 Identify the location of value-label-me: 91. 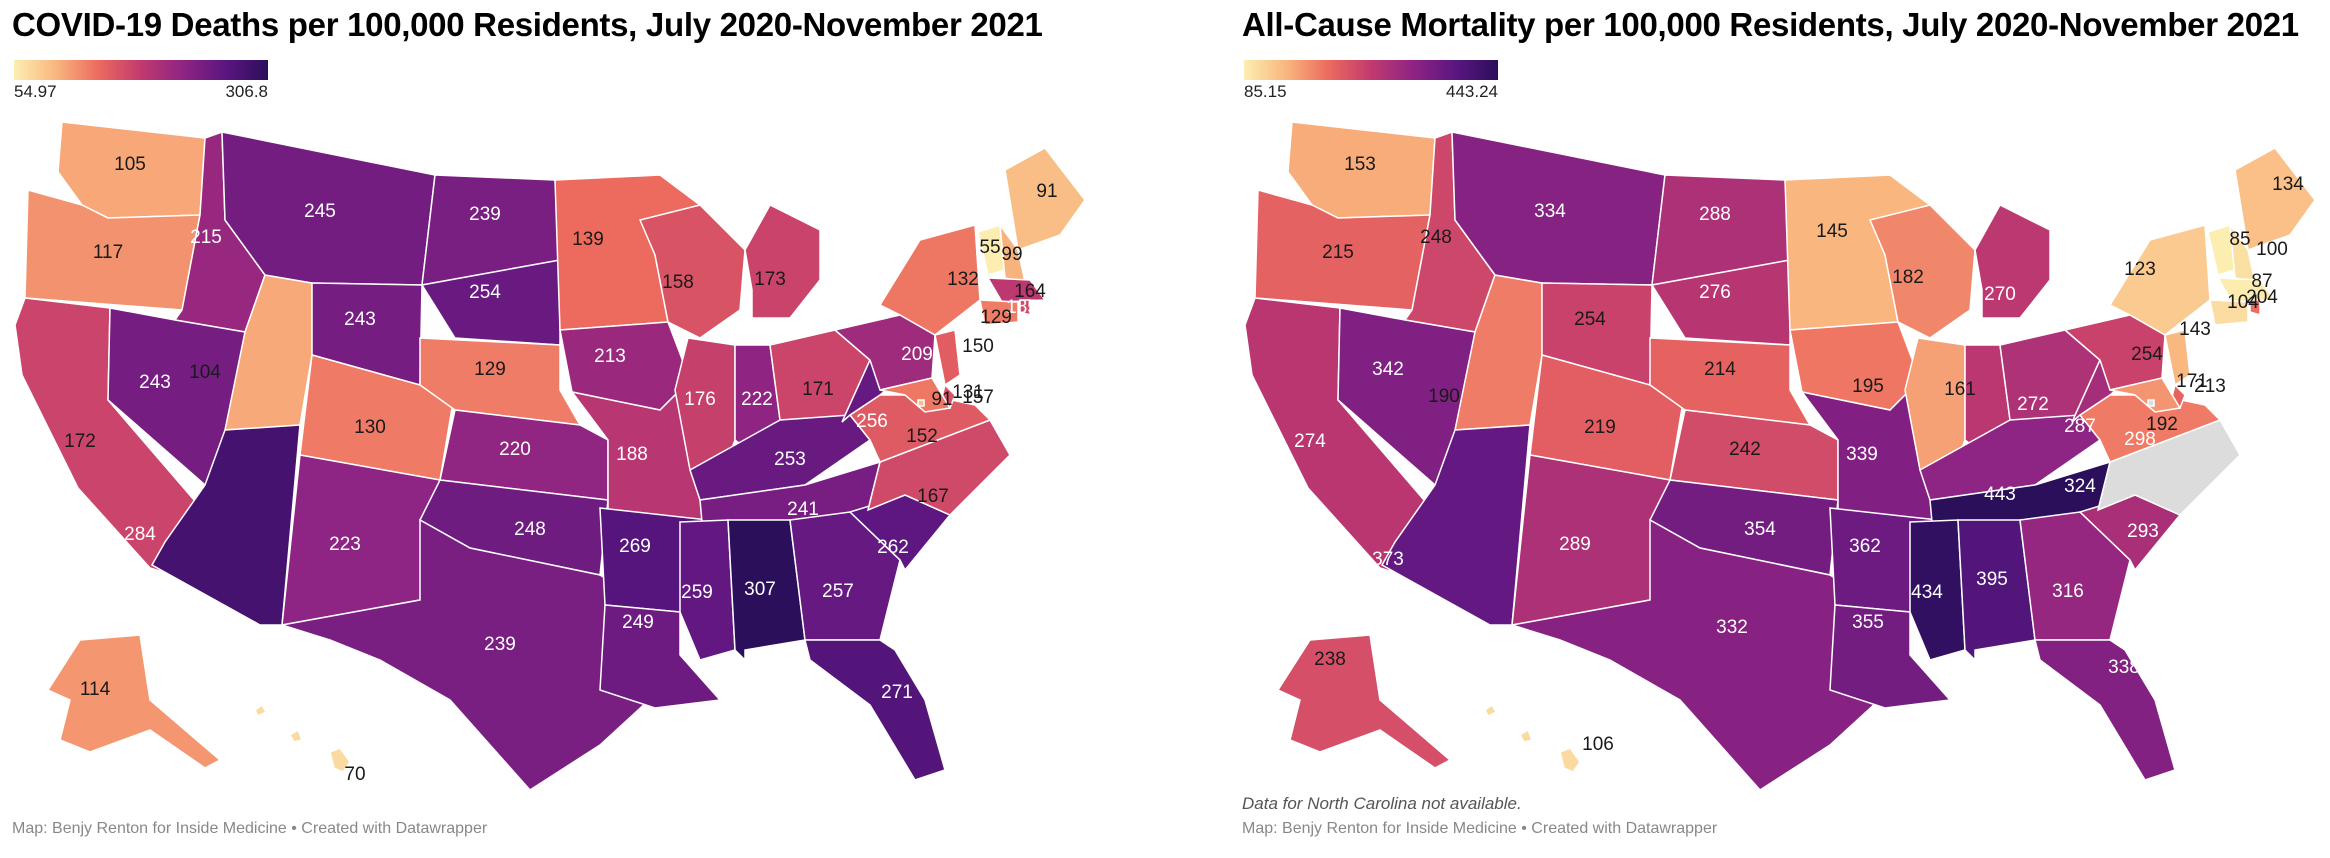
(1046, 191).